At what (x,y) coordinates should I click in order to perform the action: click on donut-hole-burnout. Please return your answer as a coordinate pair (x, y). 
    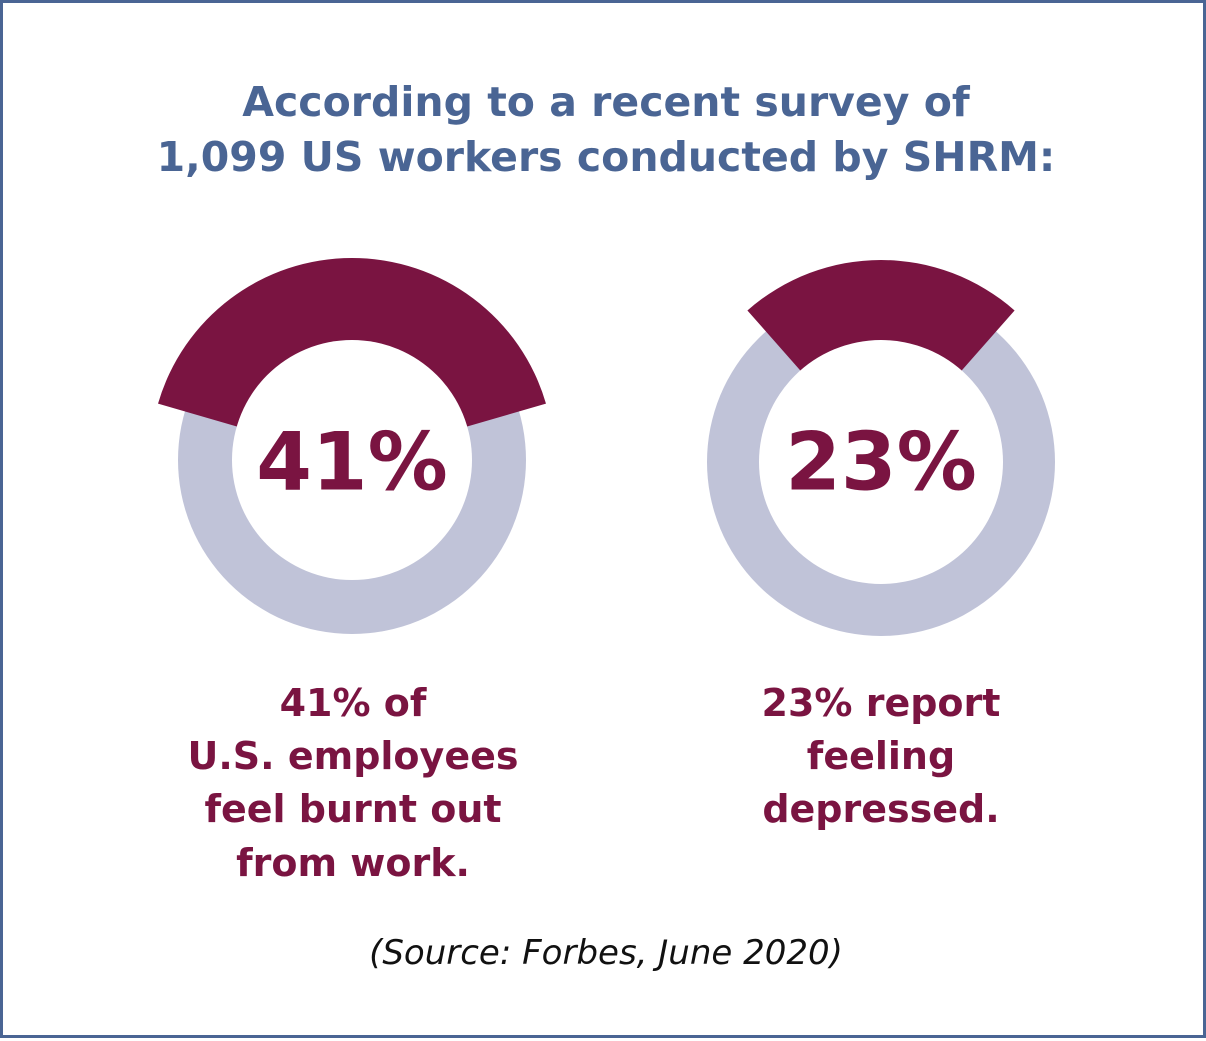
    Looking at the image, I should click on (352, 460).